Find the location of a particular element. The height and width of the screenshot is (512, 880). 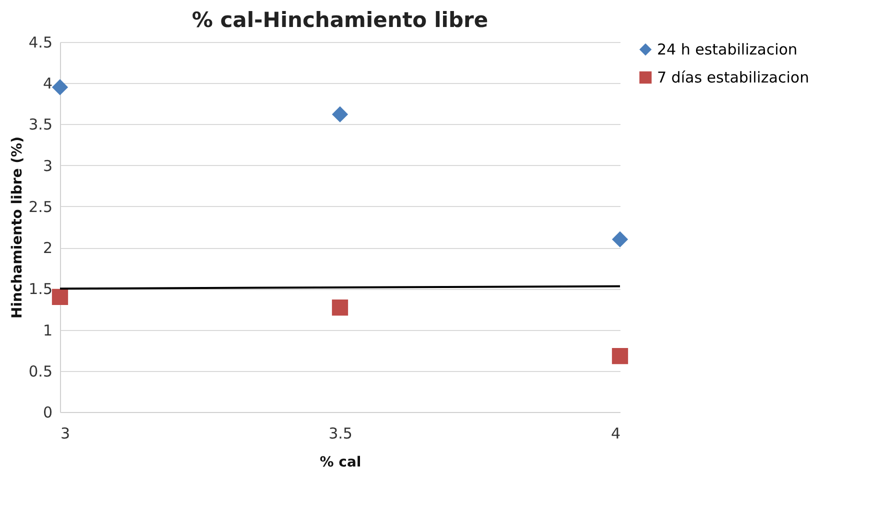

y-tick-label: 1.5 is located at coordinates (40, 289).